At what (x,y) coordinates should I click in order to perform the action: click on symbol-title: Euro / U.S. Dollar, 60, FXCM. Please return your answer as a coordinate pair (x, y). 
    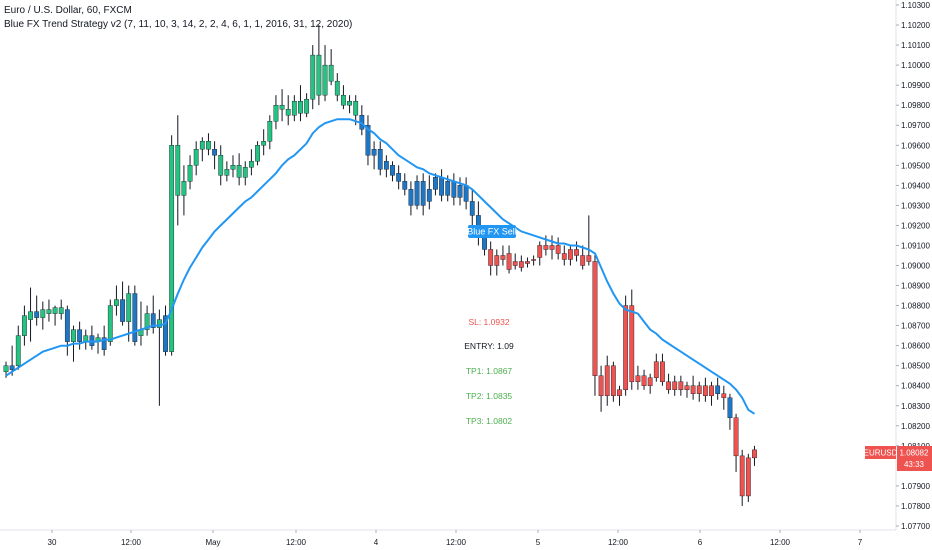
    Looking at the image, I should click on (68, 10).